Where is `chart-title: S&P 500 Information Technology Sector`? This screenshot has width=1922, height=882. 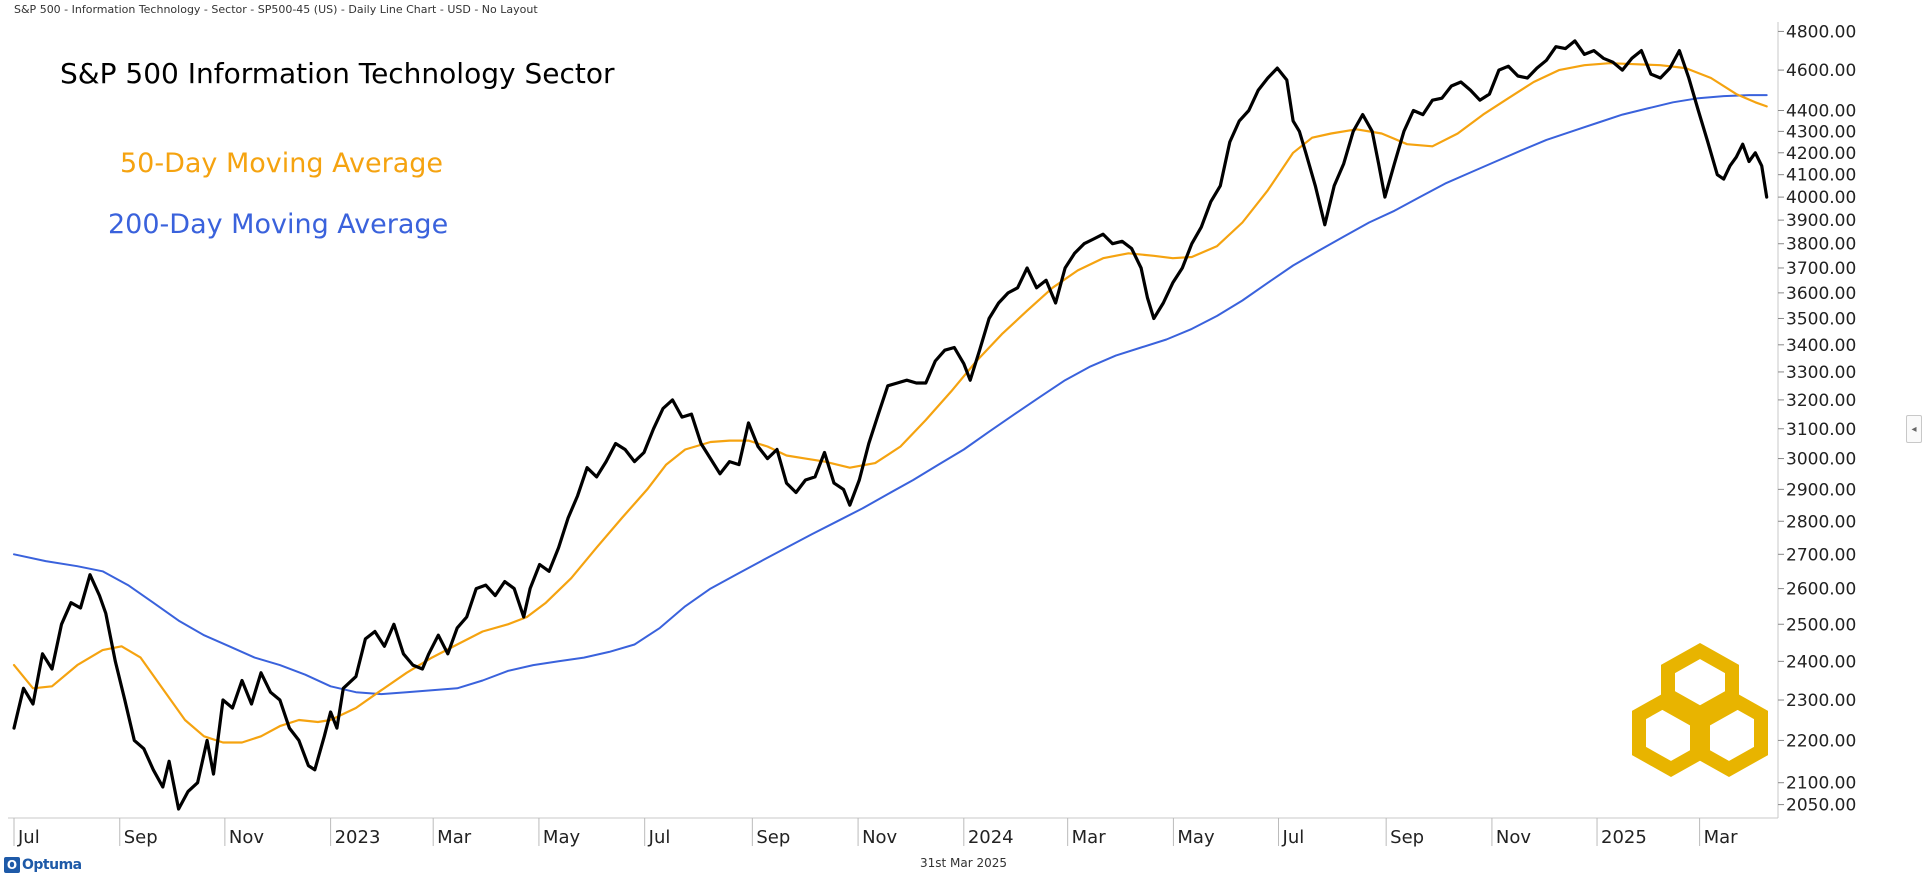
chart-title: S&P 500 Information Technology Sector is located at coordinates (337, 73).